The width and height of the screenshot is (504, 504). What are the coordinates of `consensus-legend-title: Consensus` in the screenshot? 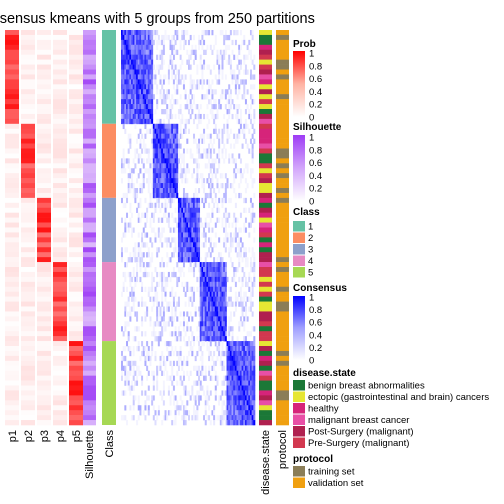 It's located at (320, 288).